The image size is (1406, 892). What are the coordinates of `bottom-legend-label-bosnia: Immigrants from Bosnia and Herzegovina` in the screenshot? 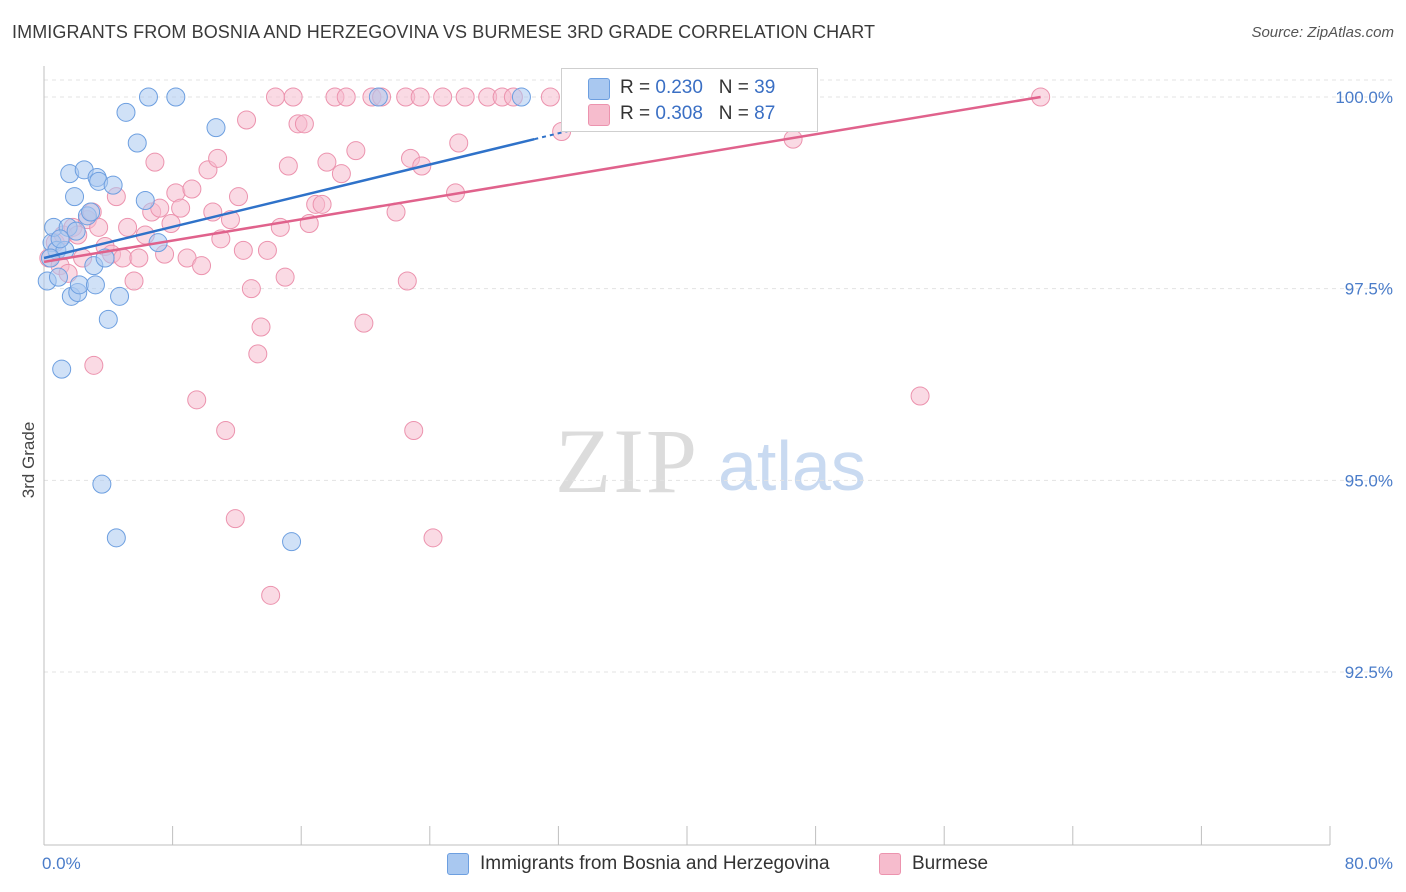 It's located at (655, 863).